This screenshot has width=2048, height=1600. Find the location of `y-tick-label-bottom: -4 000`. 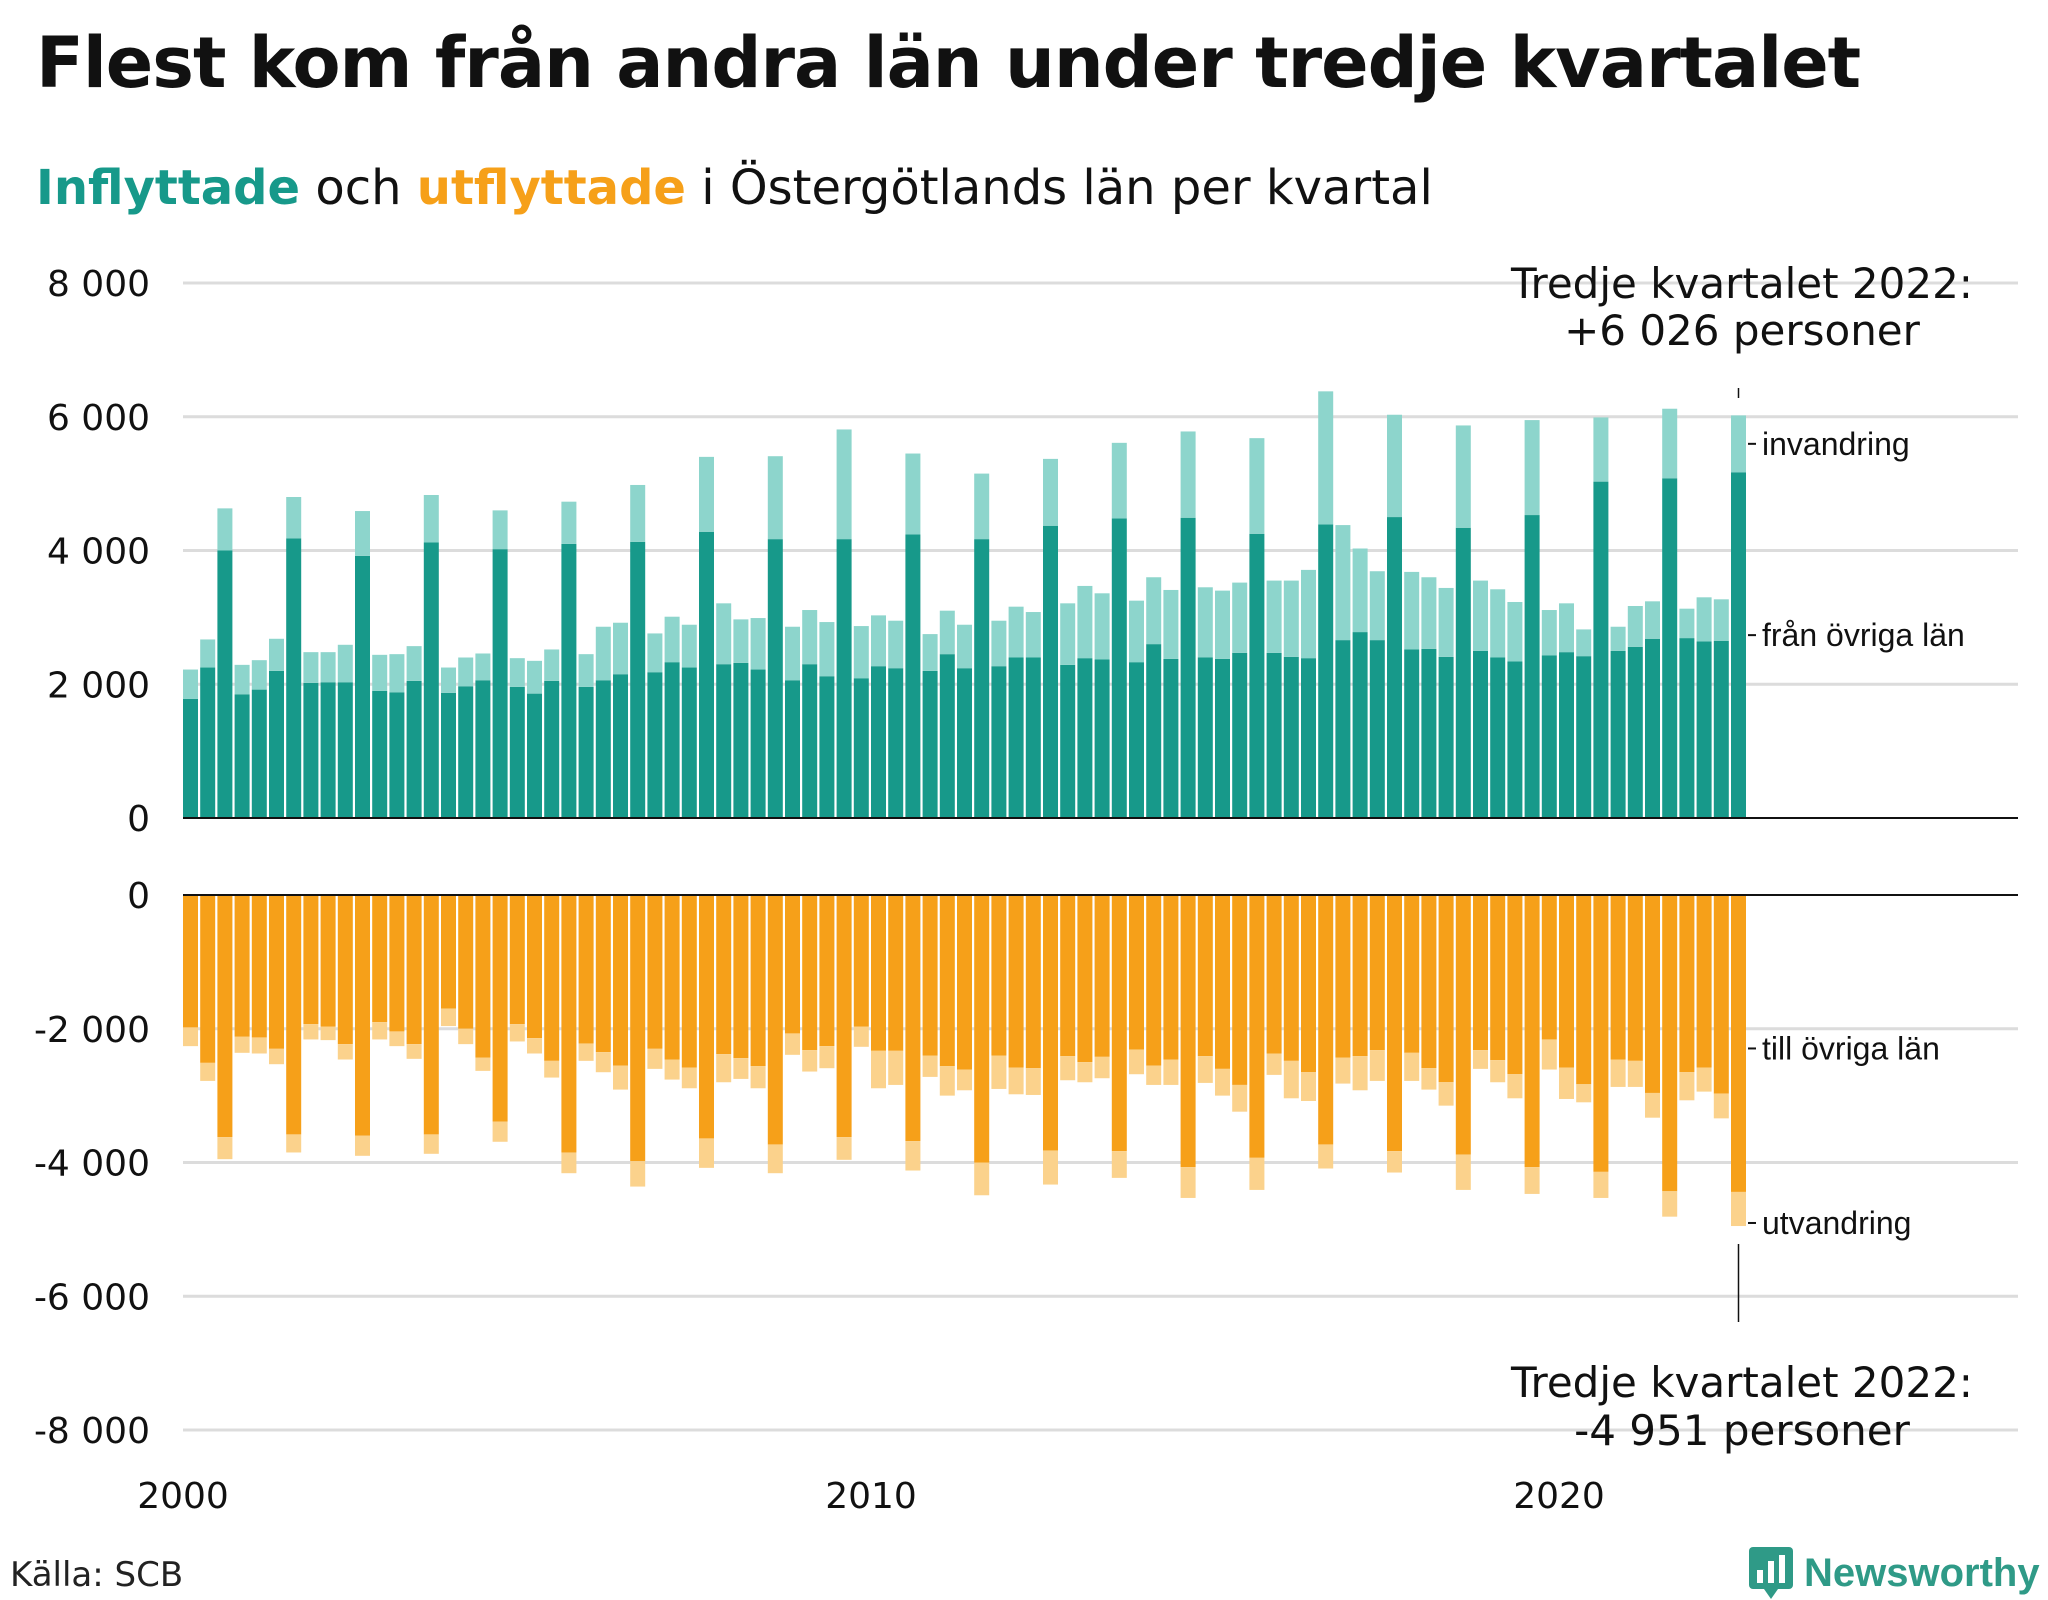

y-tick-label-bottom: -4 000 is located at coordinates (92, 1164).